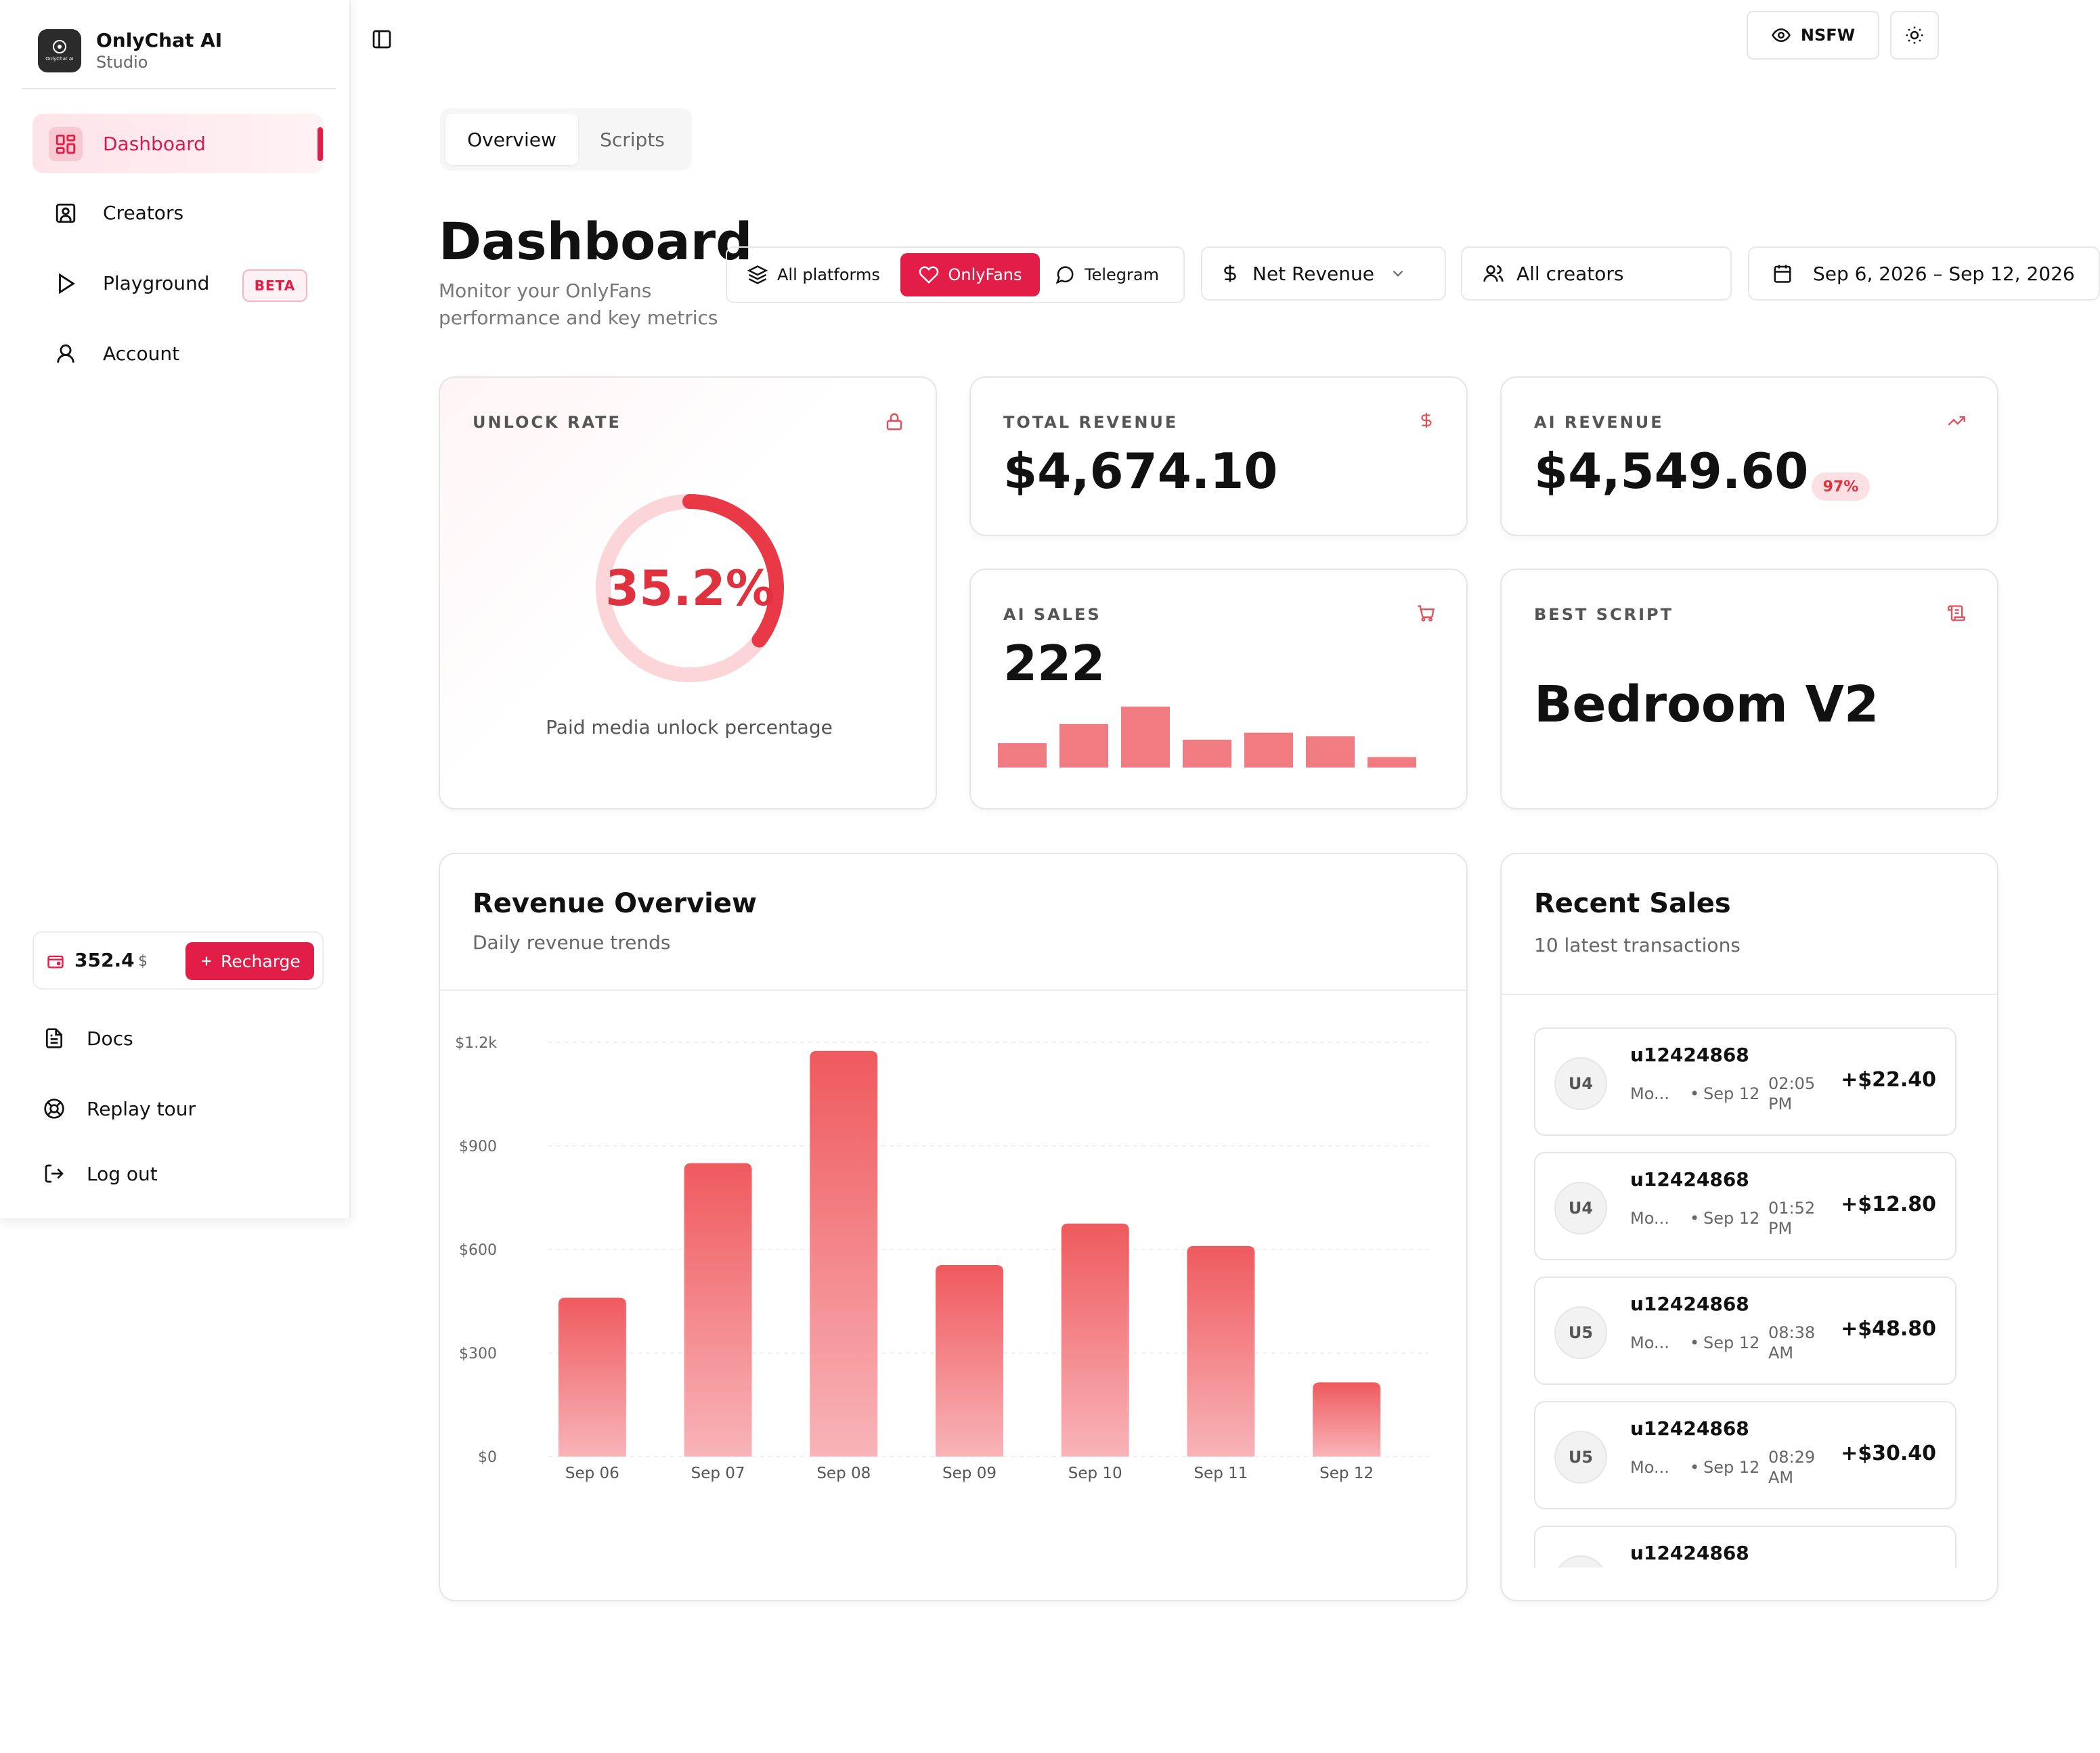 This screenshot has height=1753, width=2100. I want to click on layers-icon, so click(757, 274).